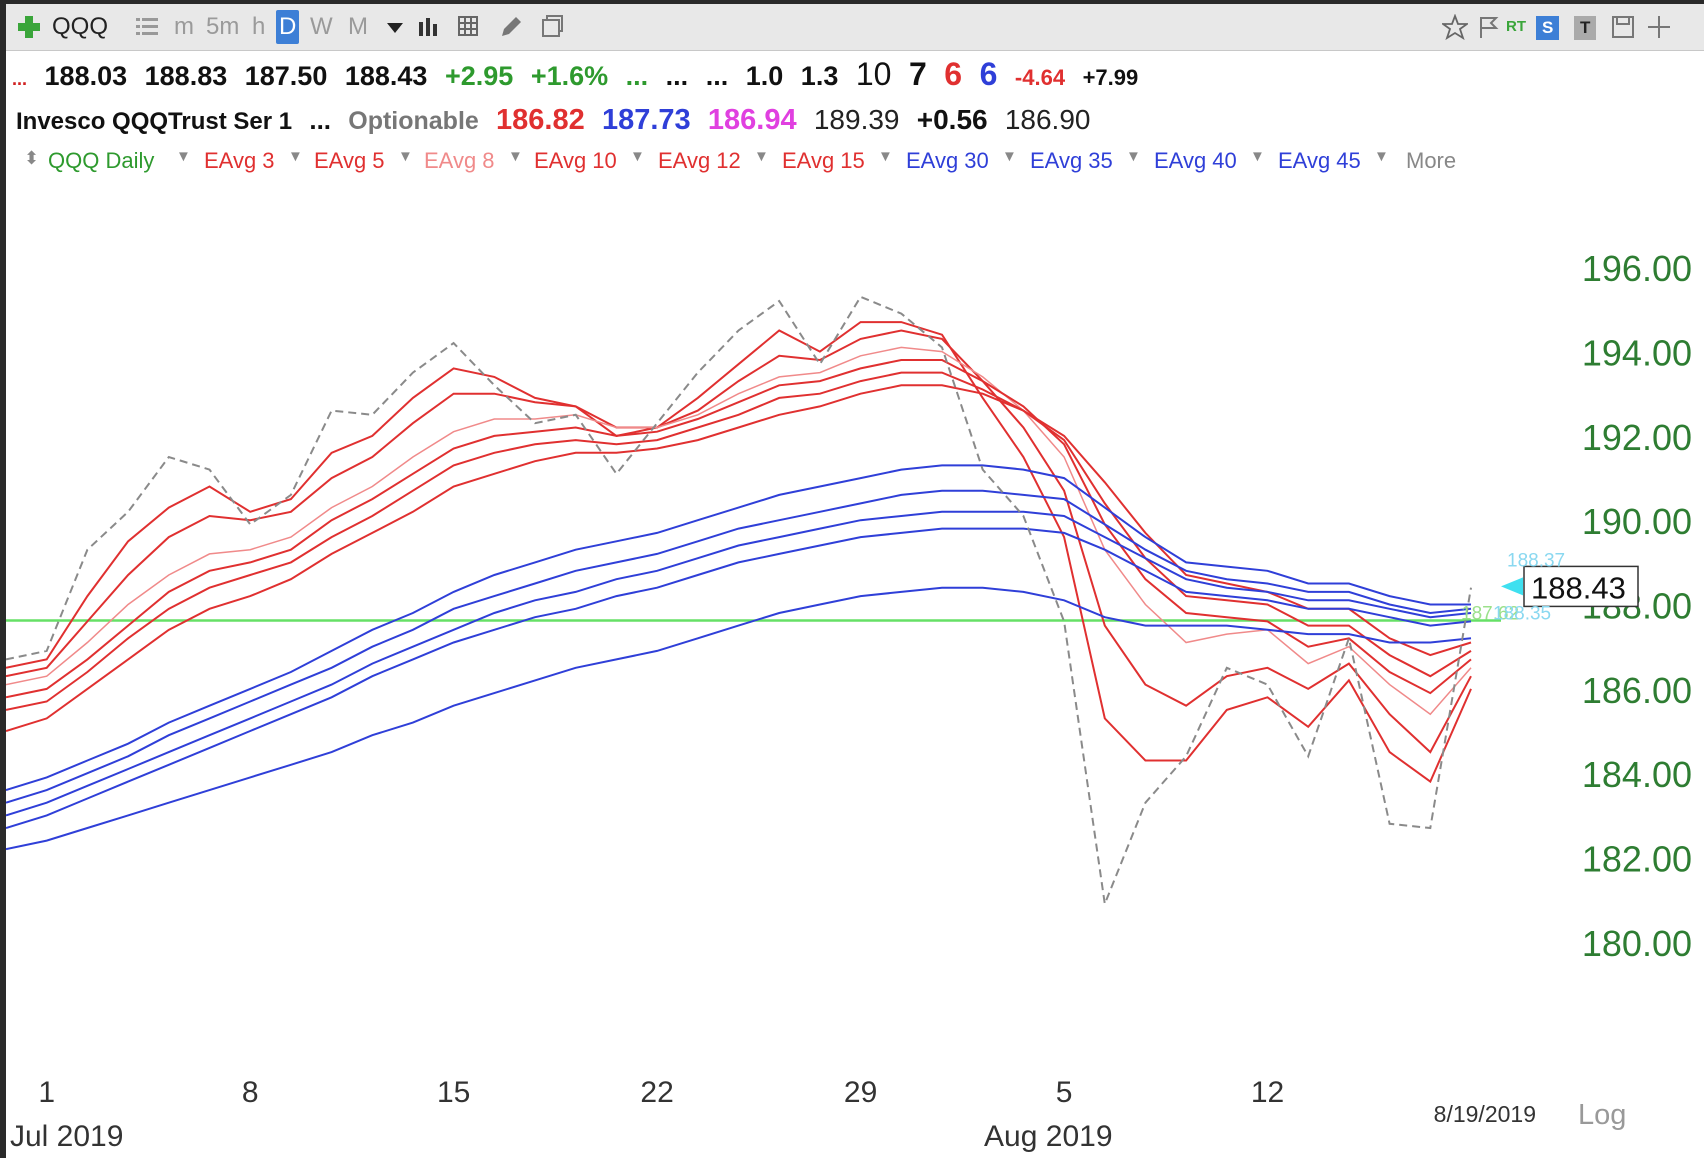 Image resolution: width=1704 pixels, height=1158 pixels. Describe the element at coordinates (852, 2) in the screenshot. I see `window-top-border` at that location.